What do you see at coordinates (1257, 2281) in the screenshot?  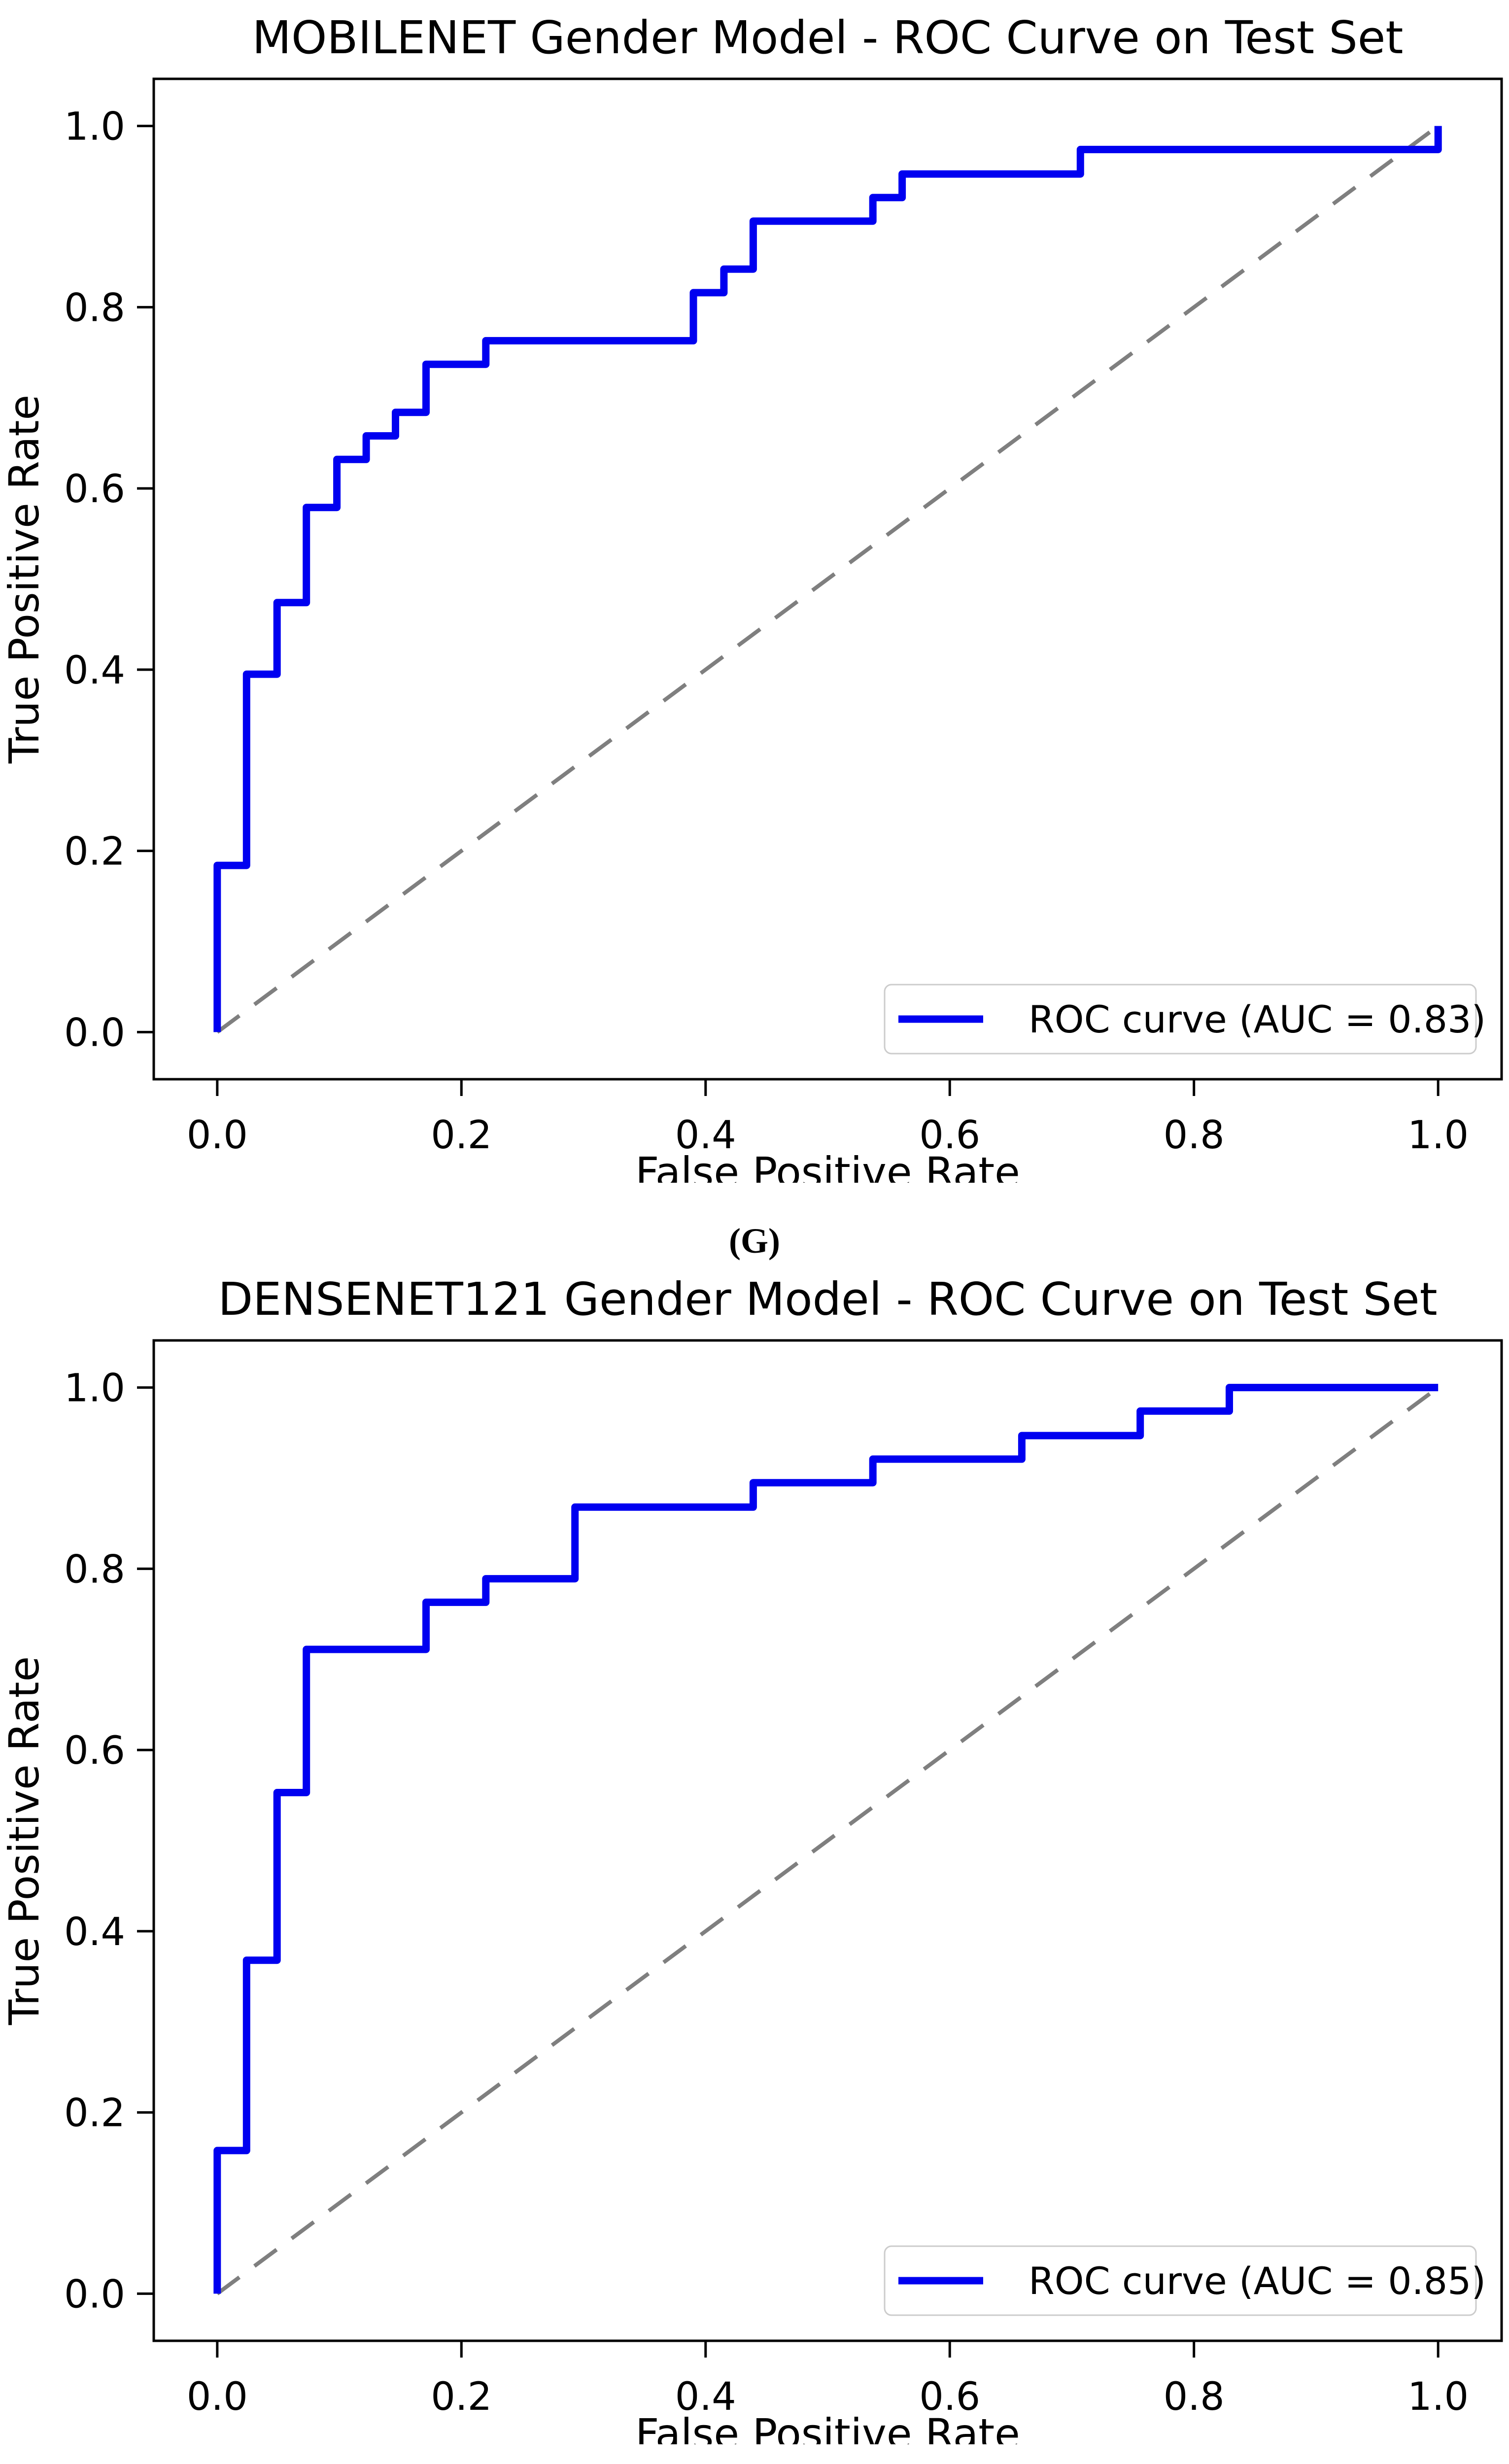 I see `legend-label: ROC curve (AUC = 0.85)` at bounding box center [1257, 2281].